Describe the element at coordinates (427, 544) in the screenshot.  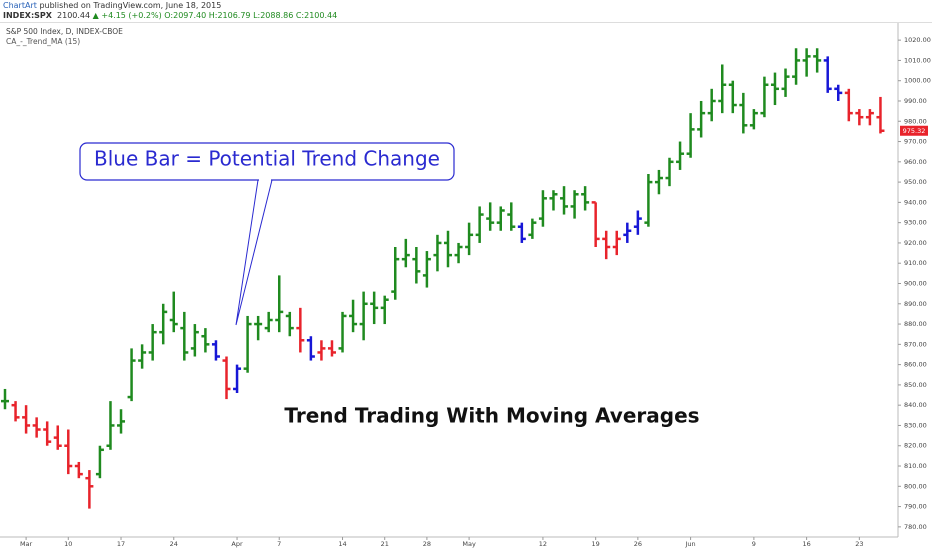
I see `x-tick-label: 28` at that location.